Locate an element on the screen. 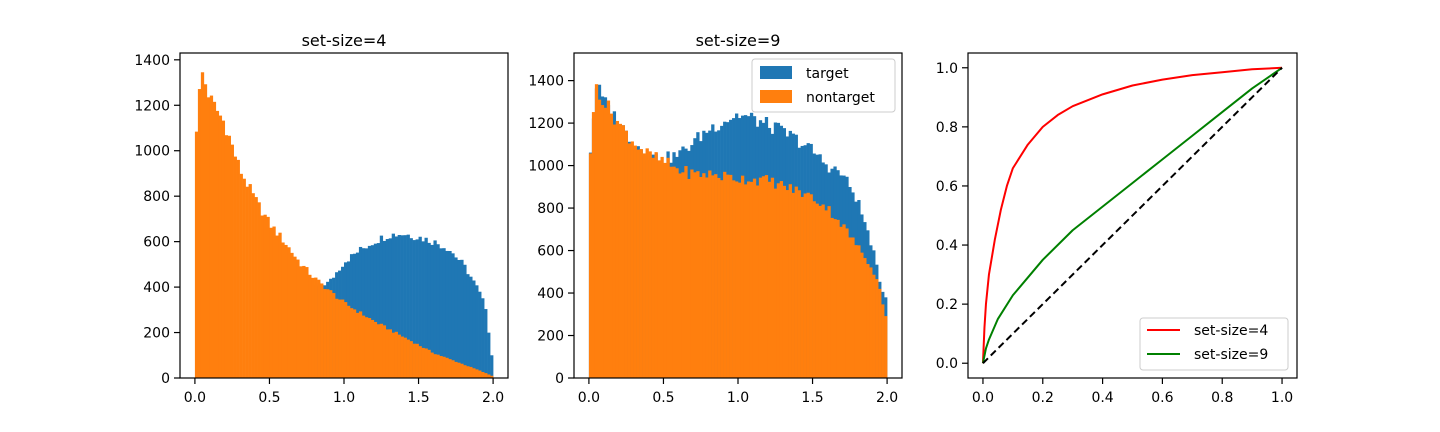 The image size is (1440, 432). y-tick-label: 800 is located at coordinates (156, 197).